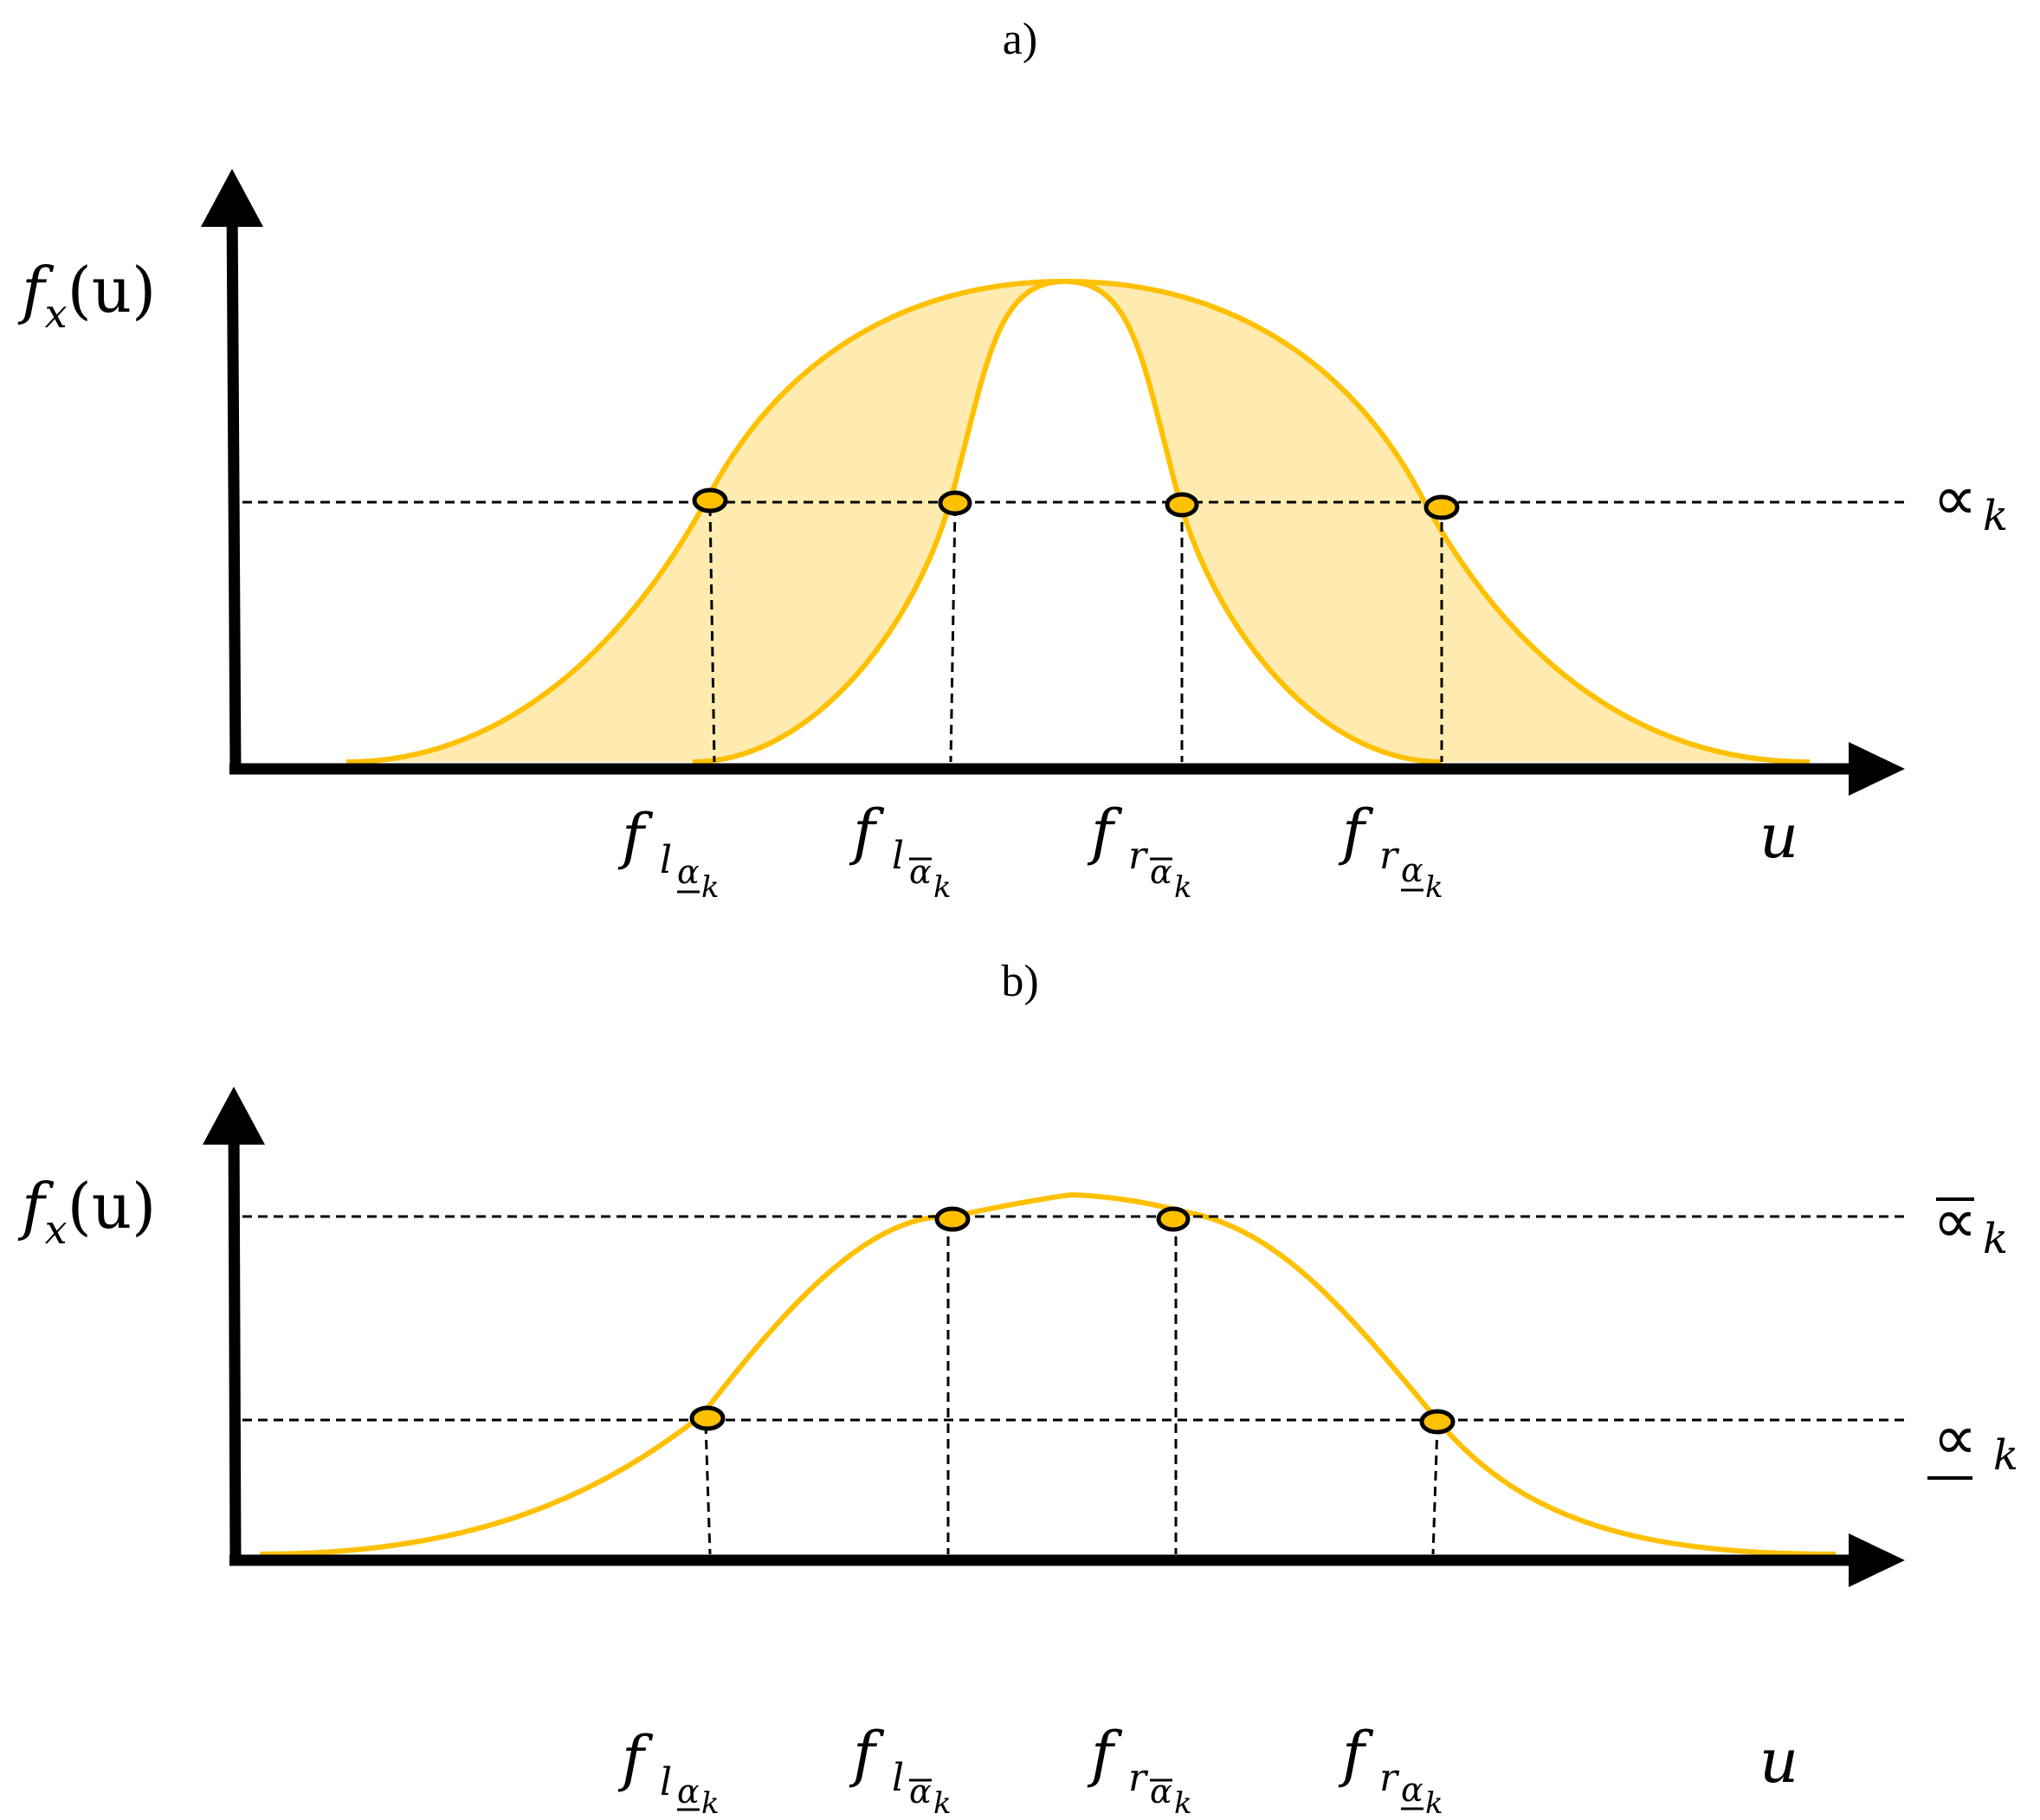 The height and width of the screenshot is (1820, 2040). I want to click on panel-a-inner-curve, so click(1067, 521).